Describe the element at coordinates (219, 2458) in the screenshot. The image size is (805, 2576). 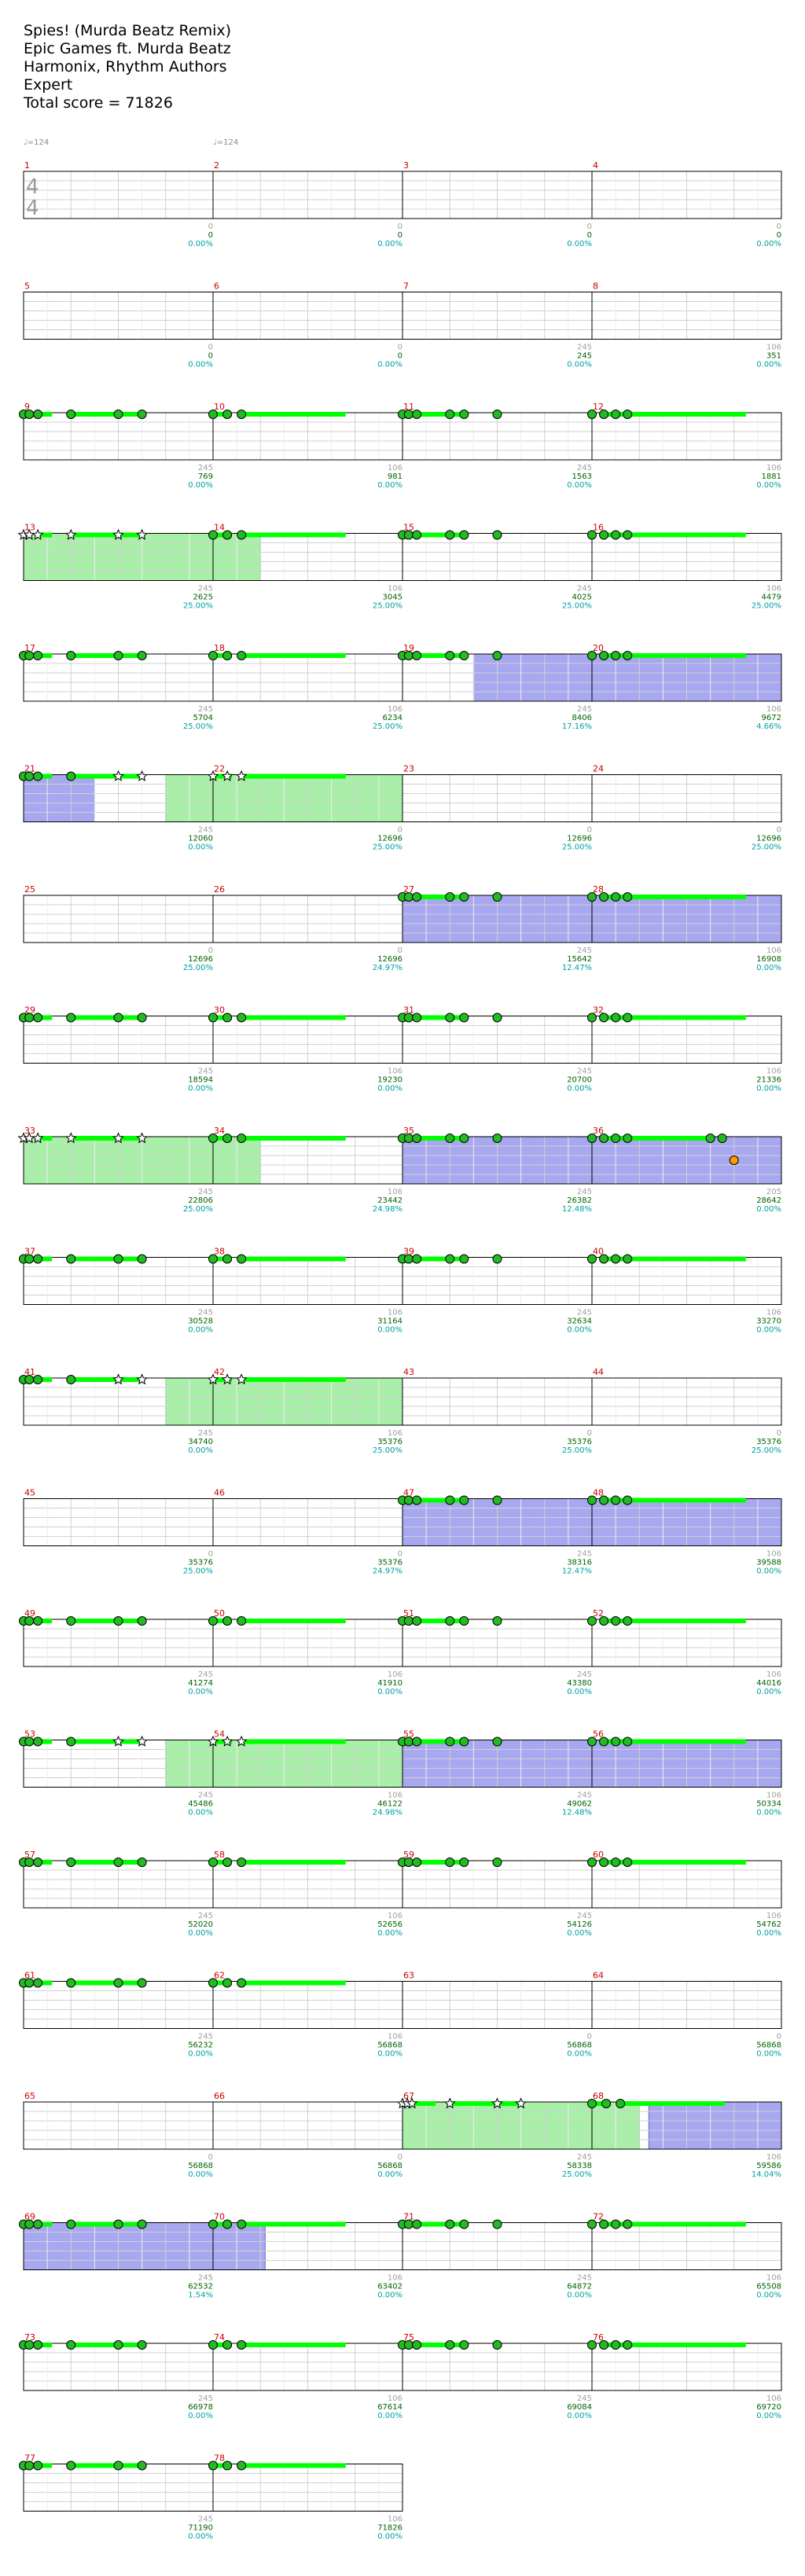
I see `measure-number: 78` at that location.